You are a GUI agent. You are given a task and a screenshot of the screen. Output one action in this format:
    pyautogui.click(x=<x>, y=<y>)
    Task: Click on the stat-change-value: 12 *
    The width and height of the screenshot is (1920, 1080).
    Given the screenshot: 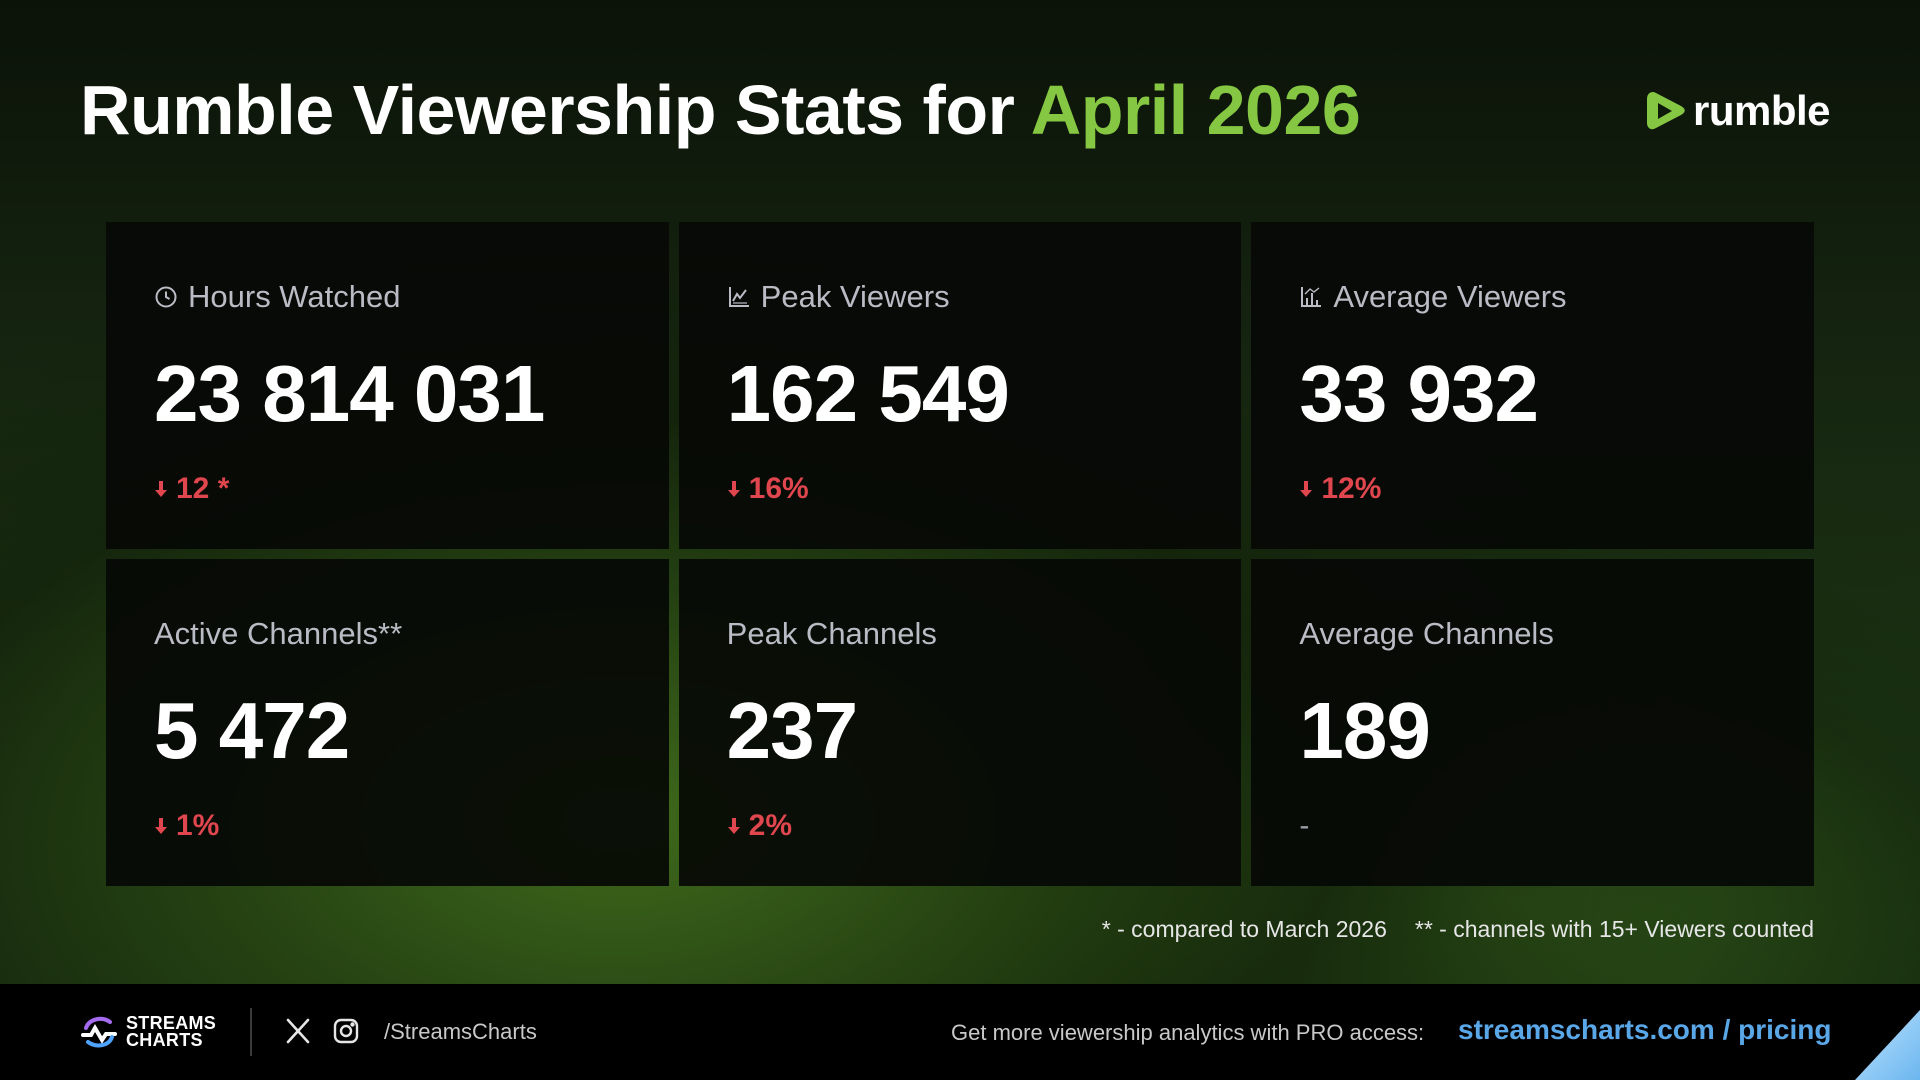 What is the action you would take?
    pyautogui.click(x=203, y=488)
    